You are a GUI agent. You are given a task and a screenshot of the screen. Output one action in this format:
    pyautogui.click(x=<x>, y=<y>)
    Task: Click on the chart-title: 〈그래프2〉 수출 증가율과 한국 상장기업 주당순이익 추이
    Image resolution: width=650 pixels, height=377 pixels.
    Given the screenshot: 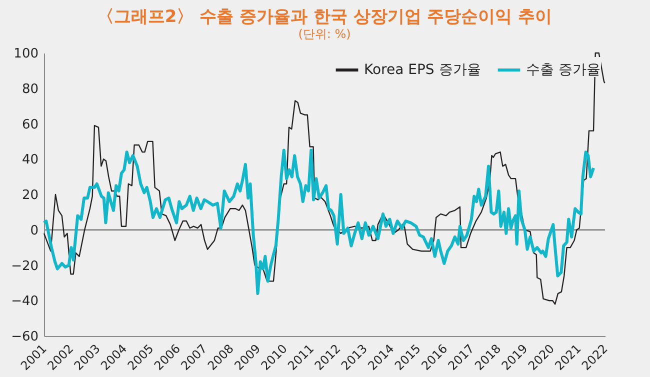 What is the action you would take?
    pyautogui.click(x=324, y=17)
    